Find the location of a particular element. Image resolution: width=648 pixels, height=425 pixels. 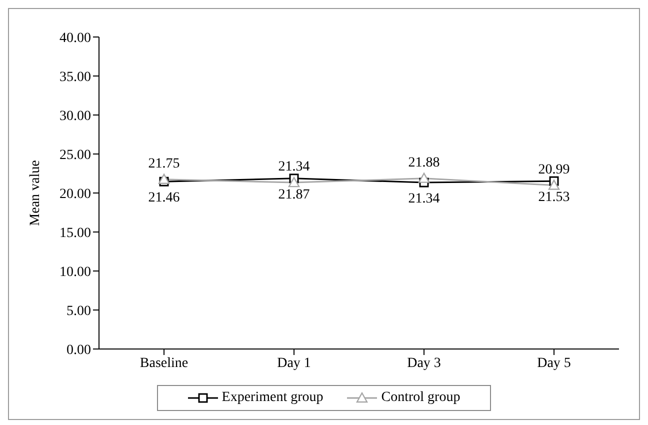

y-tick-label: 30.00 is located at coordinates (75, 116).